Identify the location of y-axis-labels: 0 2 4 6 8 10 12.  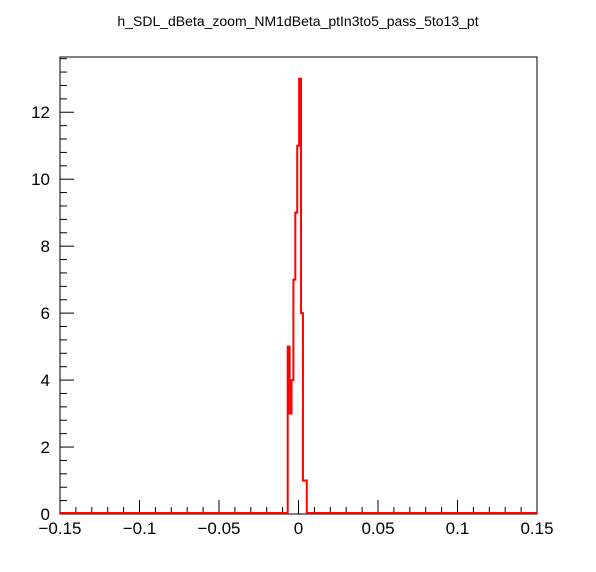
(40, 313).